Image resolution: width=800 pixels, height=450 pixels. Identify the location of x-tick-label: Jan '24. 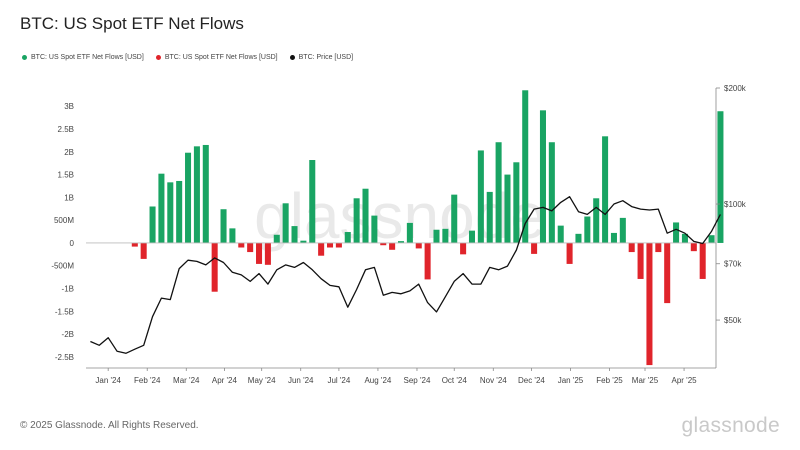
(108, 380).